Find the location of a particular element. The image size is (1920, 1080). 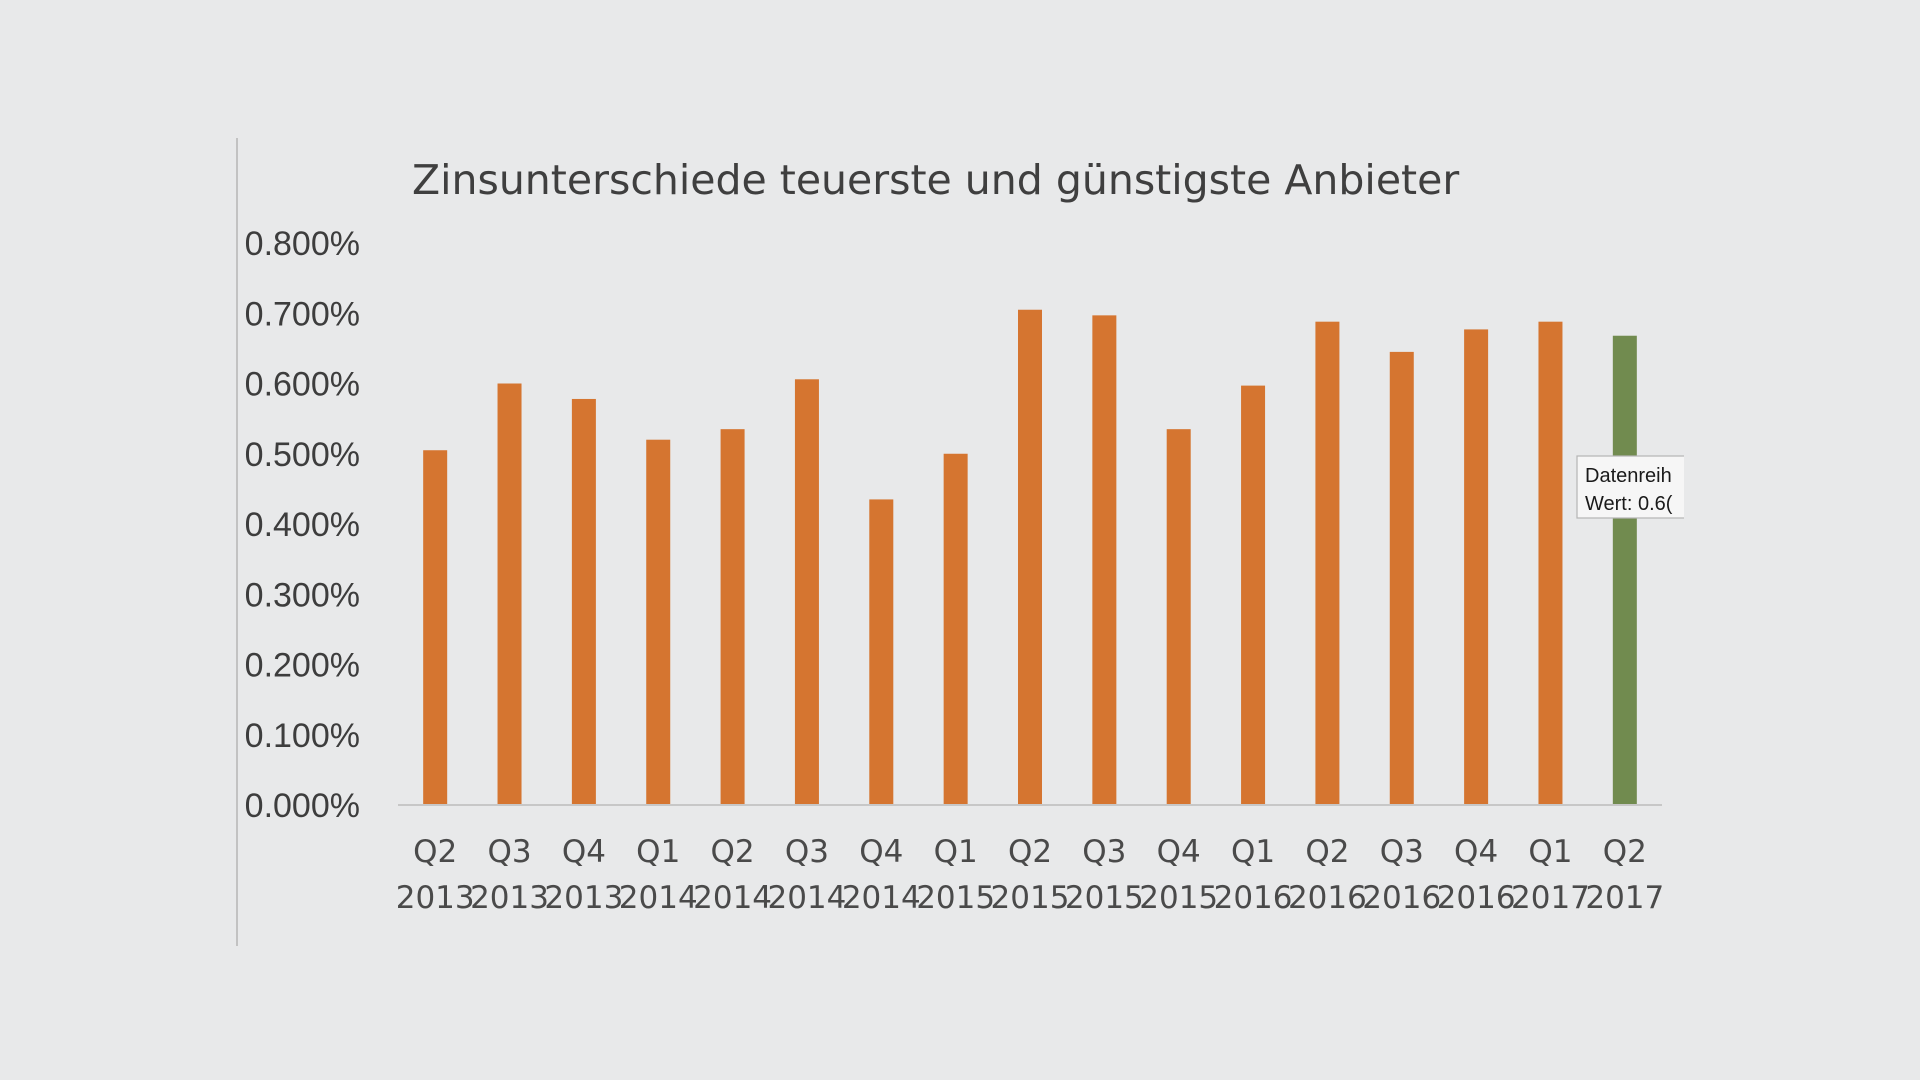

y-tick-label: 0.400% is located at coordinates (302, 525).